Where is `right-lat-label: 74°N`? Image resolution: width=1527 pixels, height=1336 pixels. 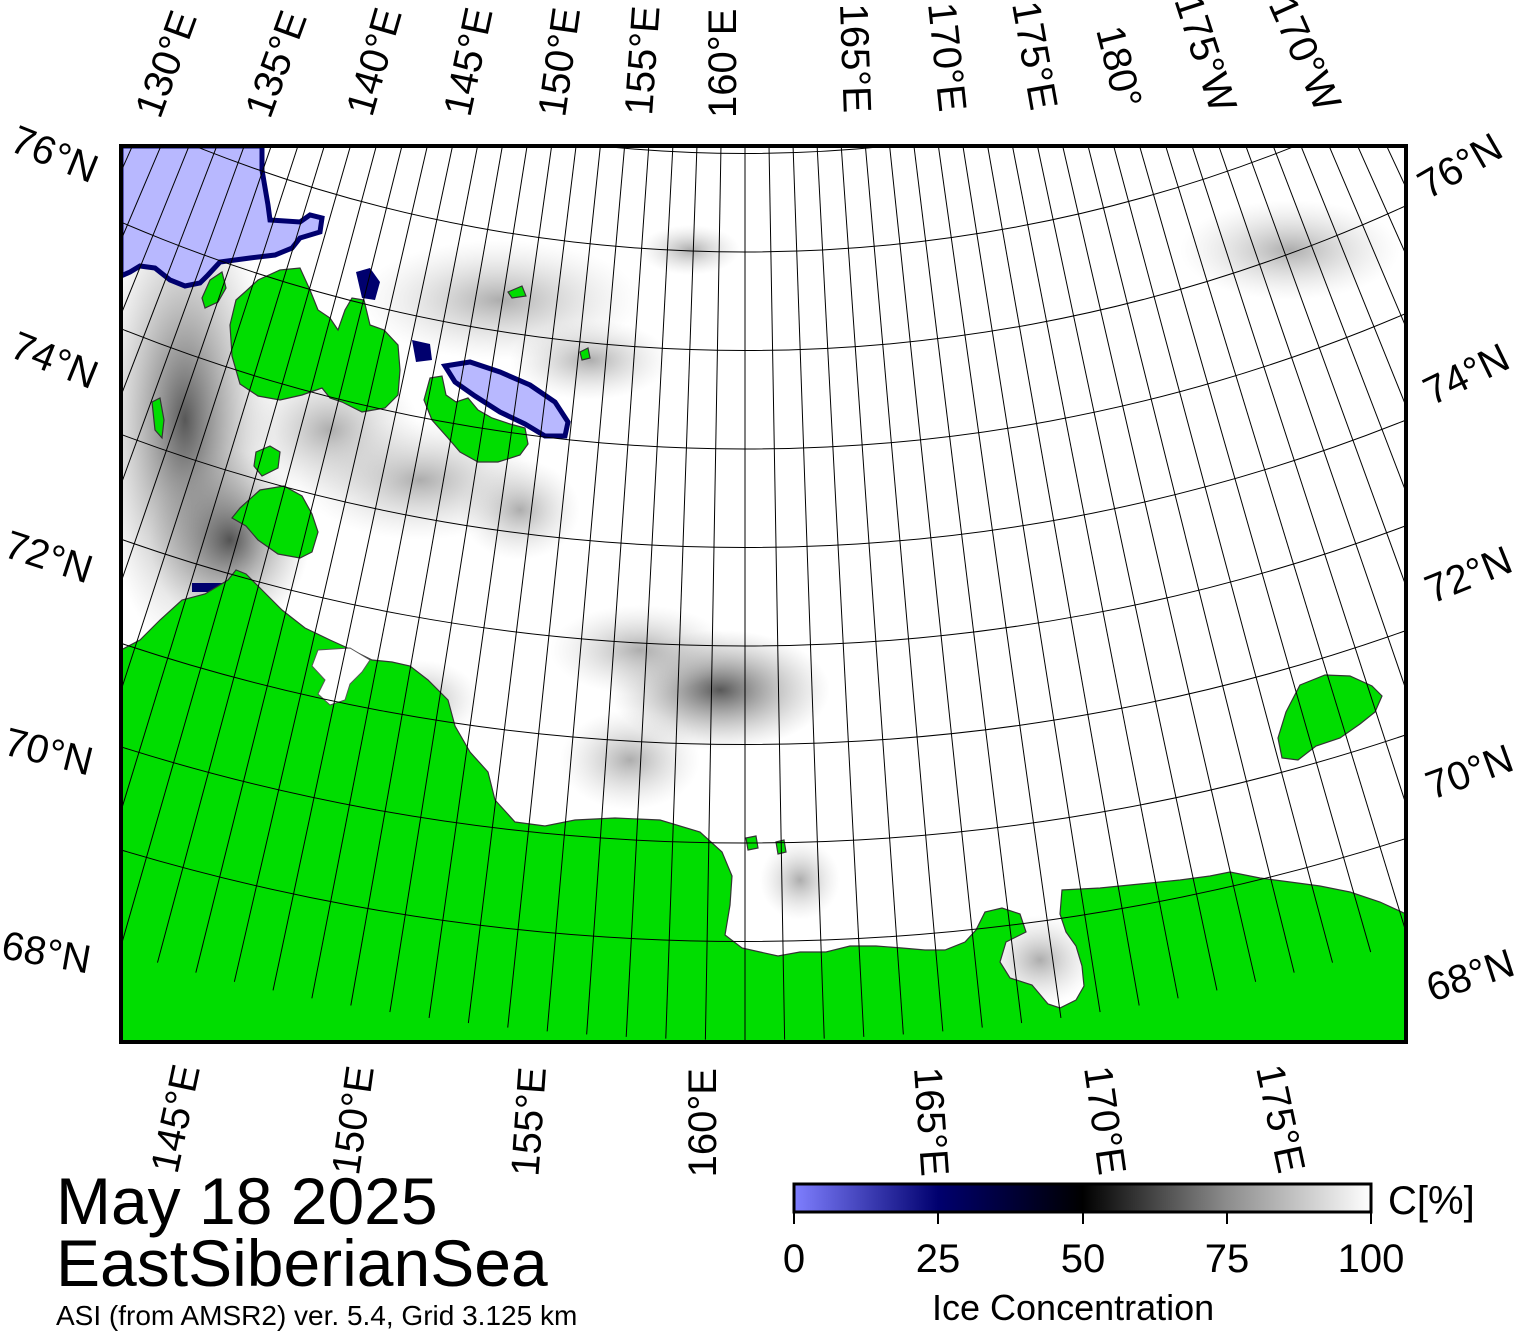
right-lat-label: 74°N is located at coordinates (1467, 374).